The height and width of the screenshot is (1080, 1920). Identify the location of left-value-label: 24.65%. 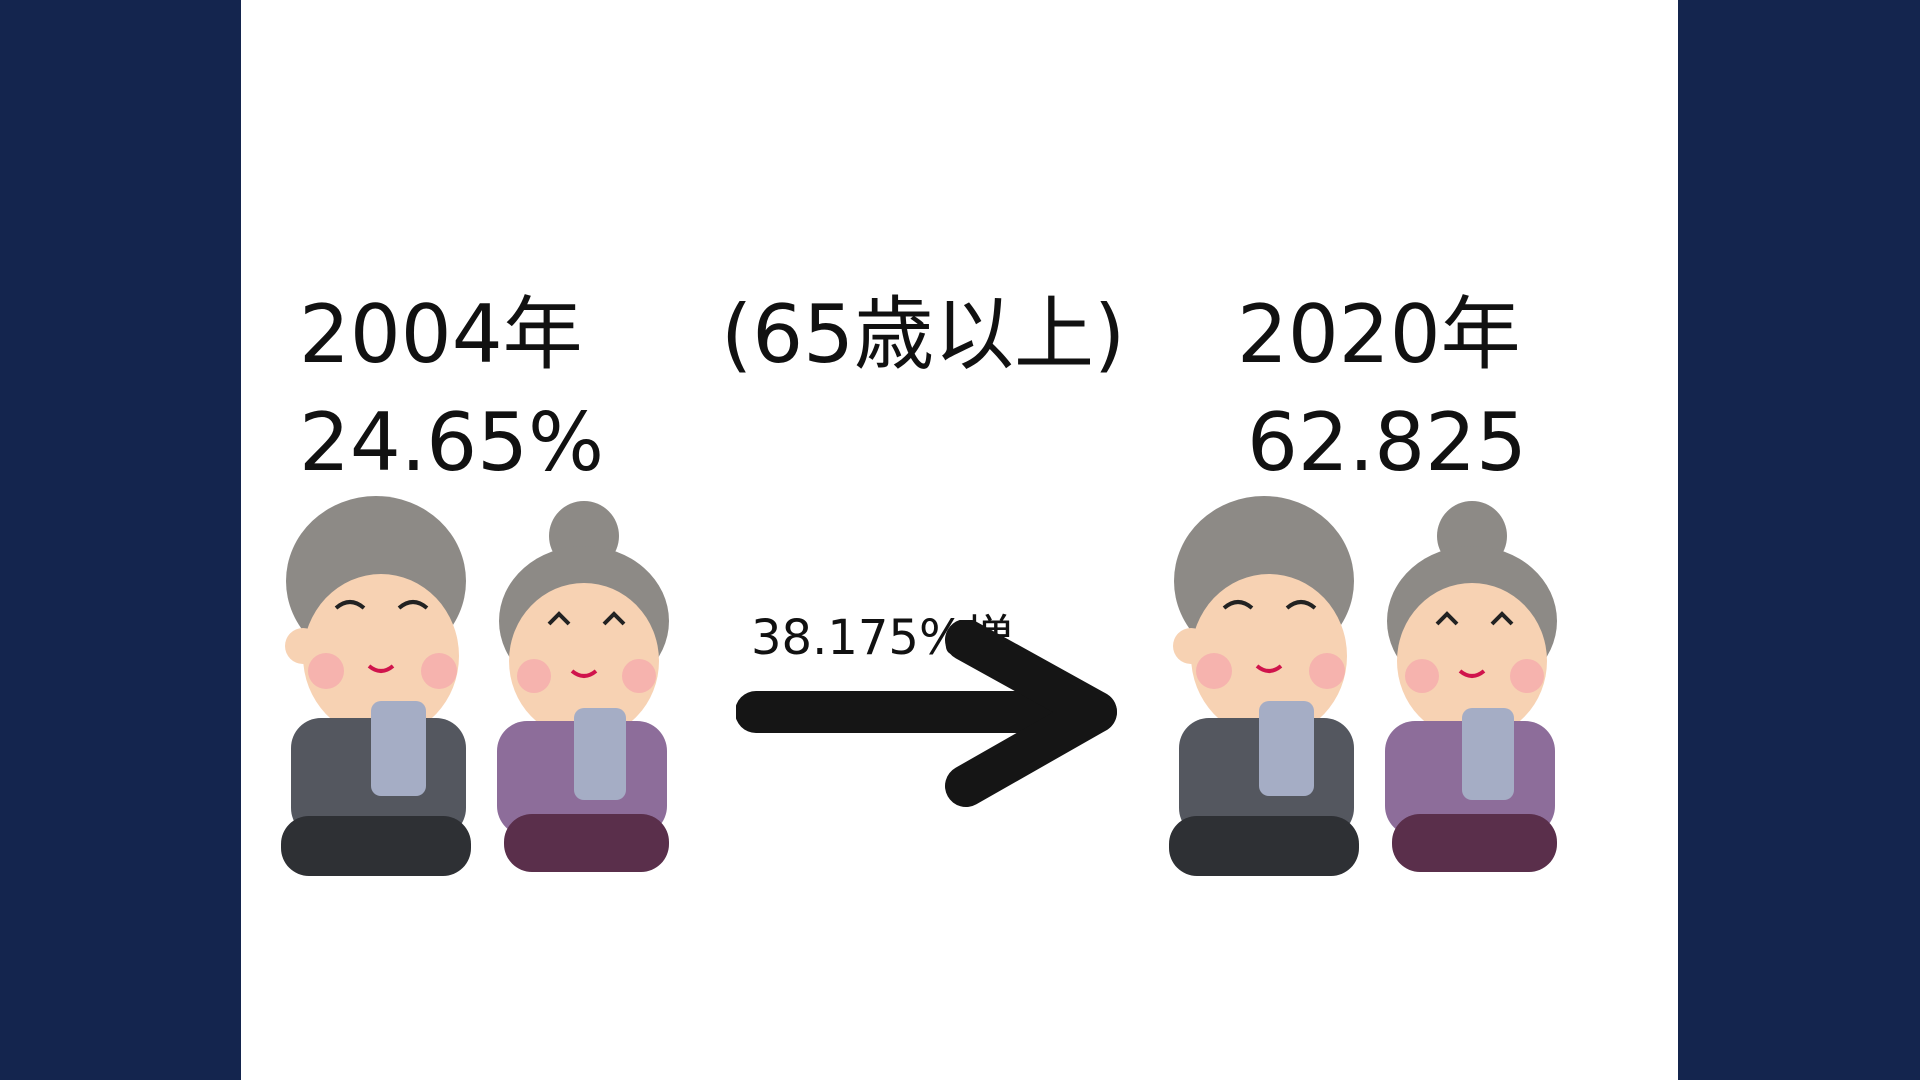
(452, 442).